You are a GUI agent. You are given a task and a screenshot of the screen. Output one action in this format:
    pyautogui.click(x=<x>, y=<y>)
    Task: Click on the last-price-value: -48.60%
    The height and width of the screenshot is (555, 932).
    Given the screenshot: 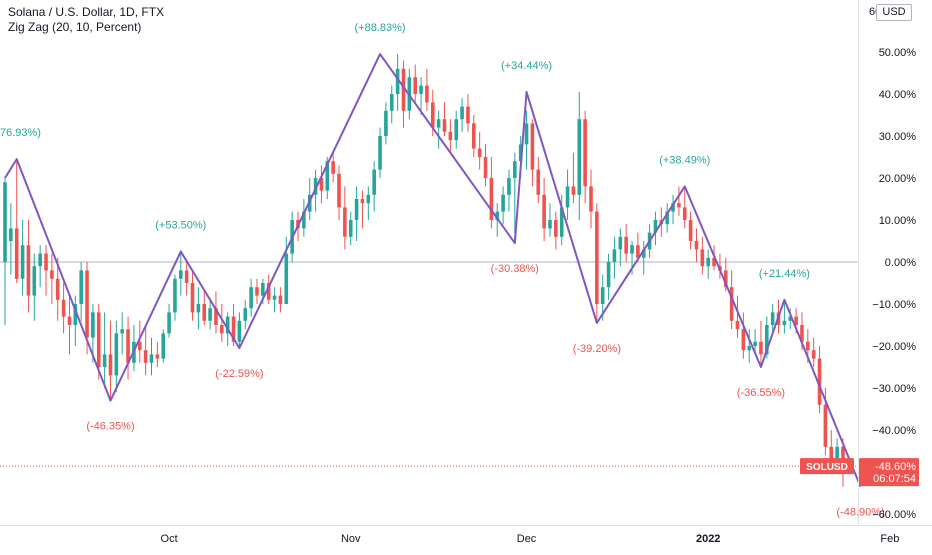 What is the action you would take?
    pyautogui.click(x=895, y=467)
    